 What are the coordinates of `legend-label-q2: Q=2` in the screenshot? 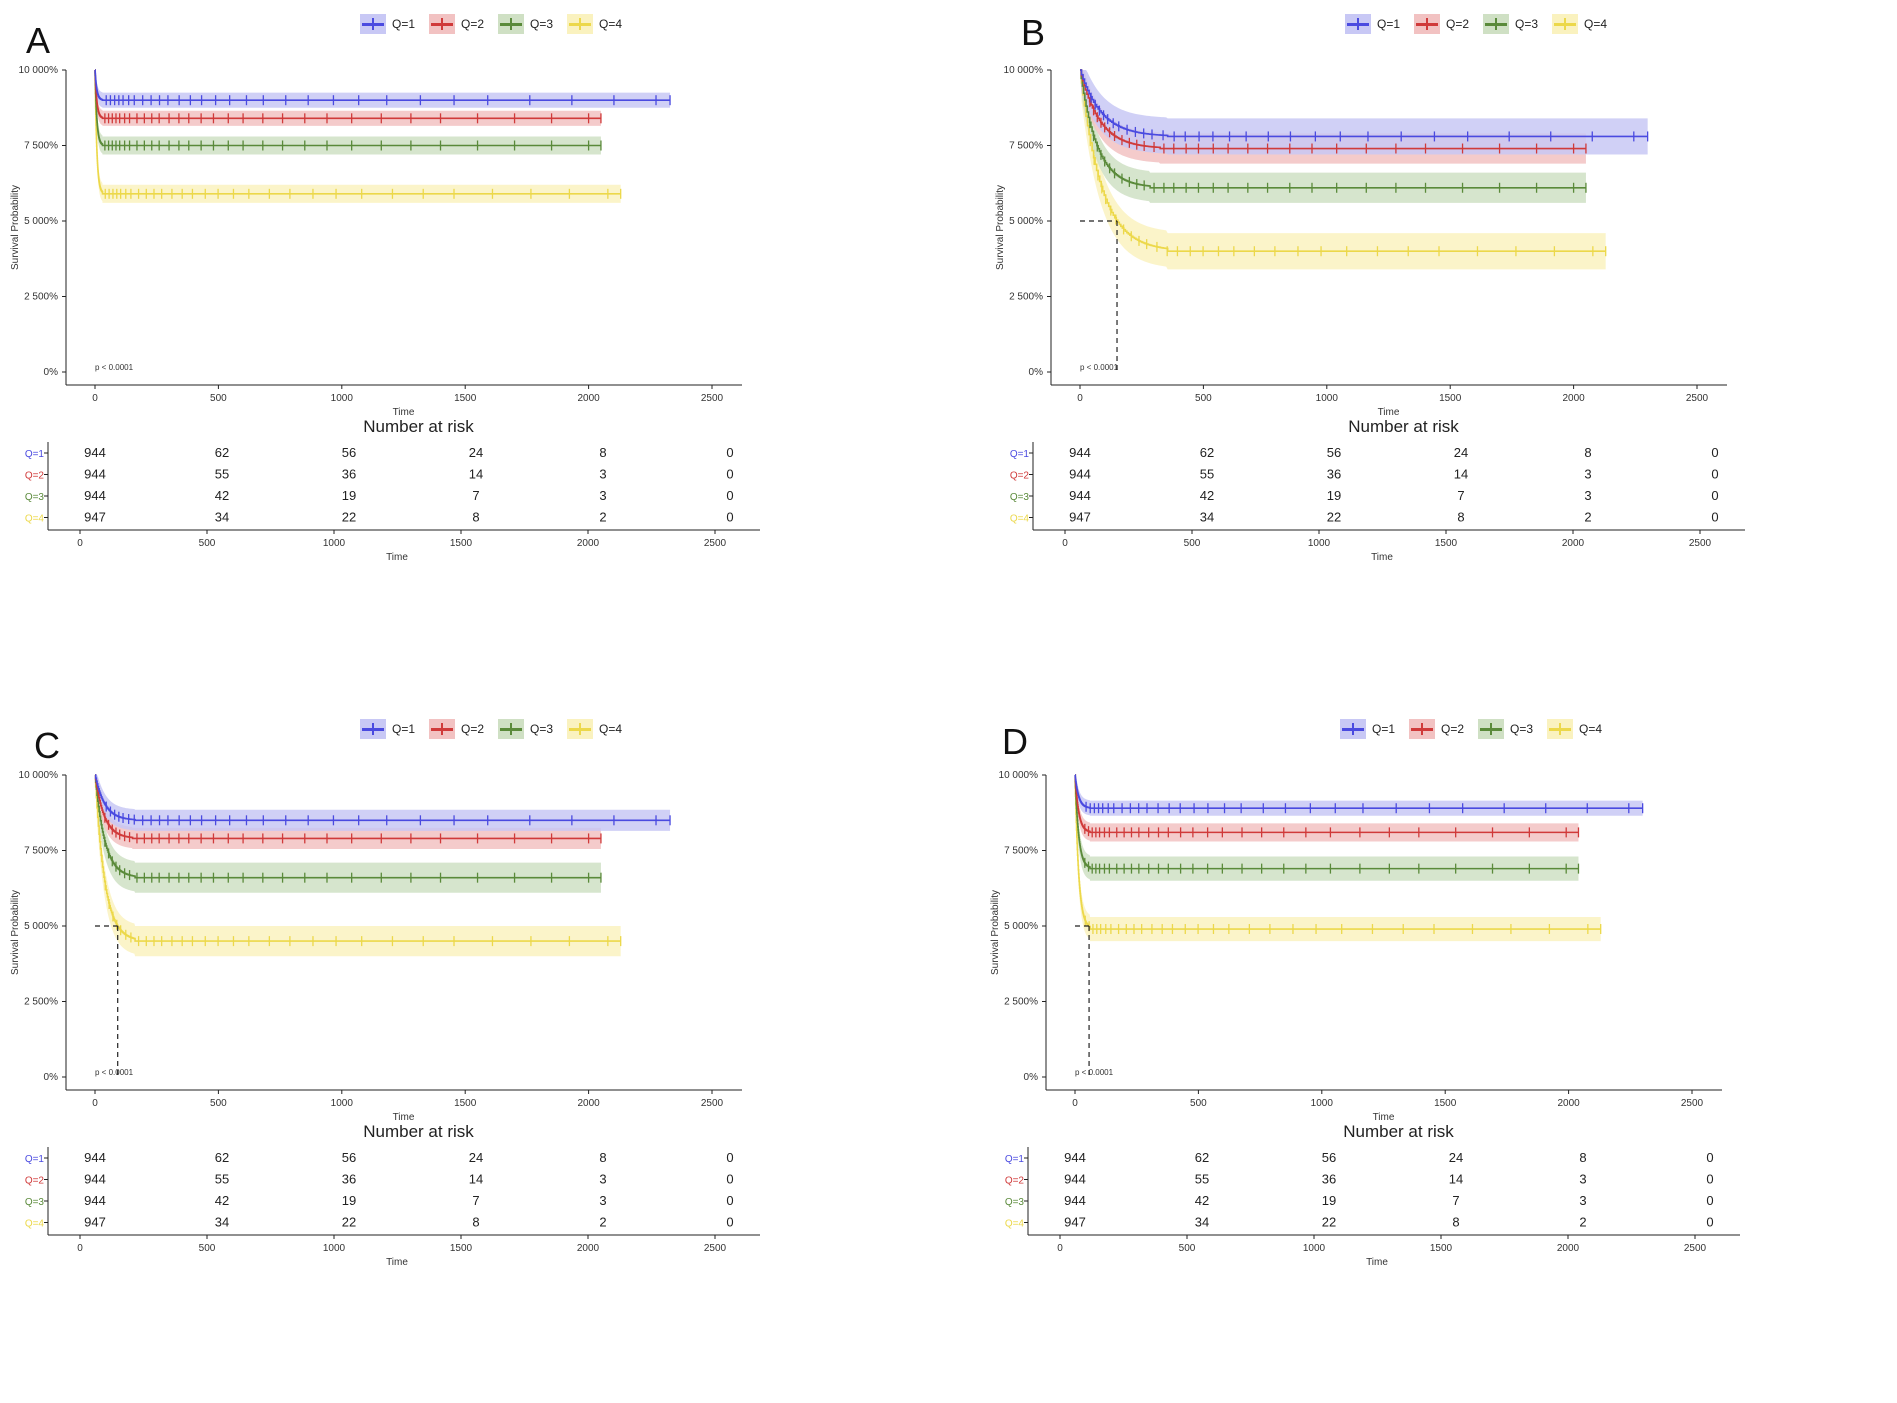 It's located at (473, 729).